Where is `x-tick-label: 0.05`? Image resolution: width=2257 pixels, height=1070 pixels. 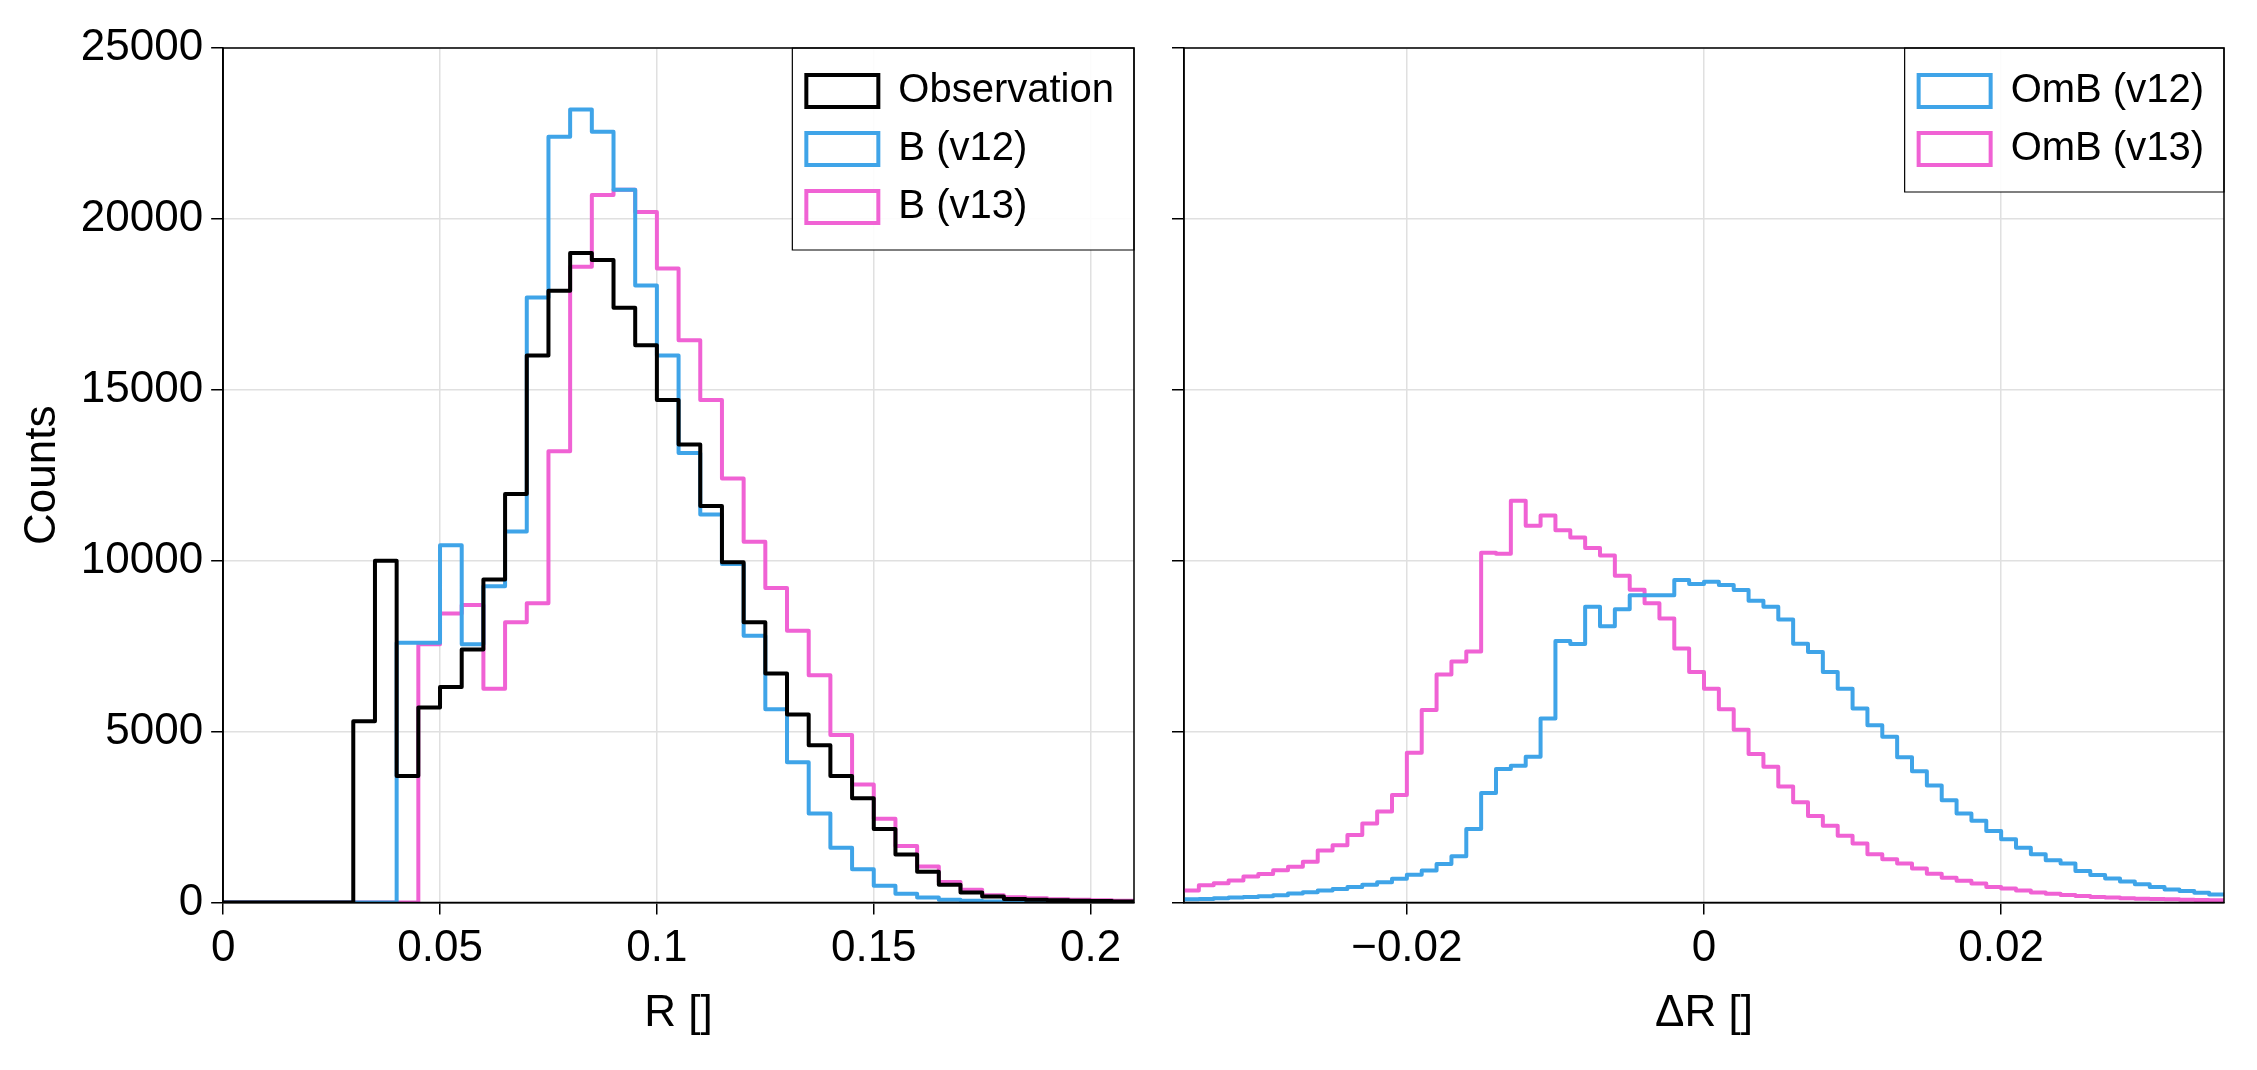 x-tick-label: 0.05 is located at coordinates (440, 945).